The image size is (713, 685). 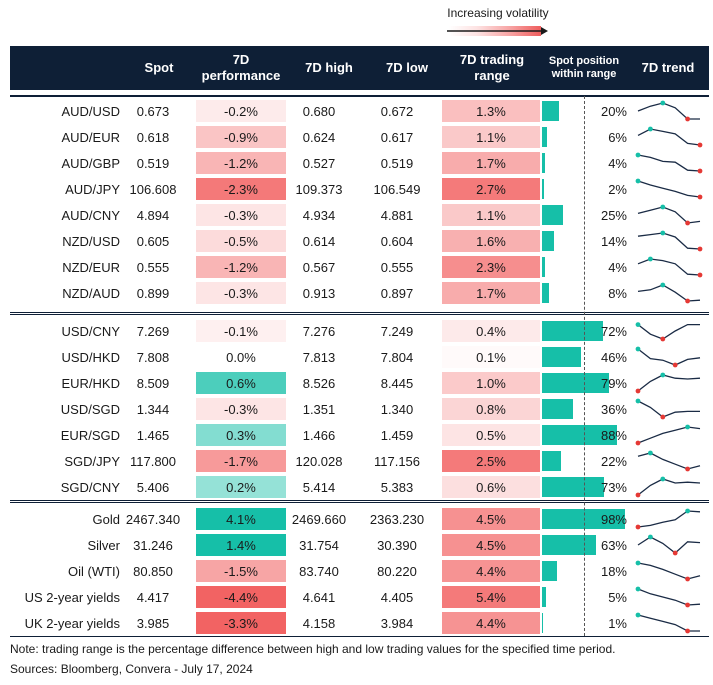 I want to click on instrument-name: SGD/JPY, so click(x=92, y=461).